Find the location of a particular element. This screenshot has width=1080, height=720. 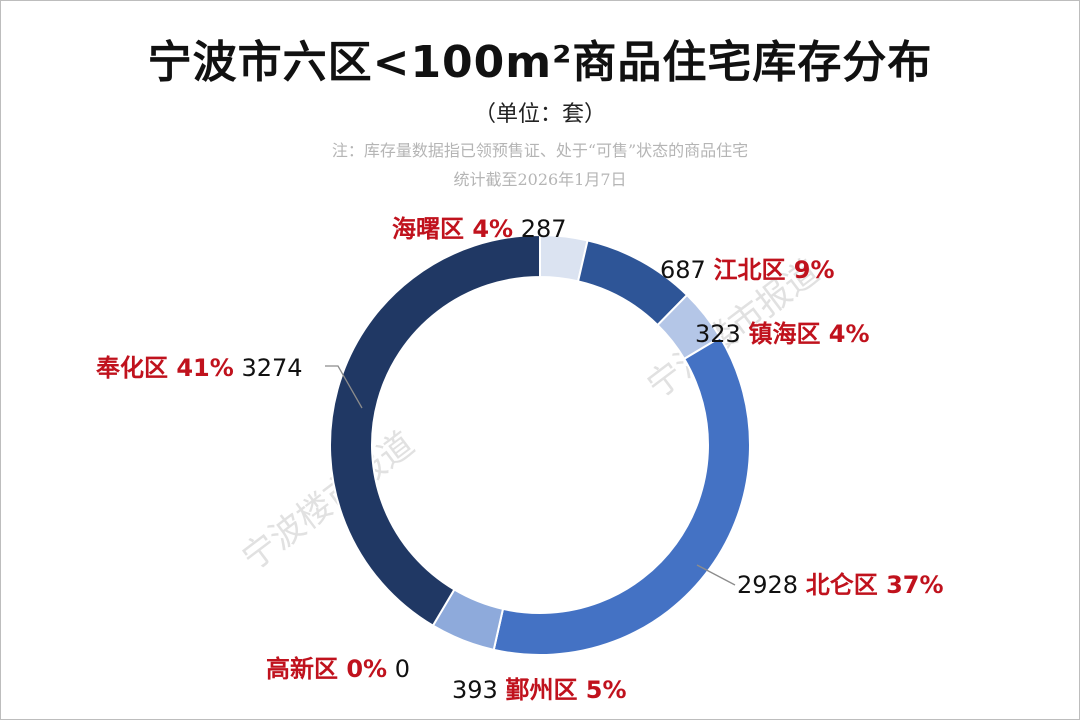

leader-line-奉化区 is located at coordinates (344, 387).